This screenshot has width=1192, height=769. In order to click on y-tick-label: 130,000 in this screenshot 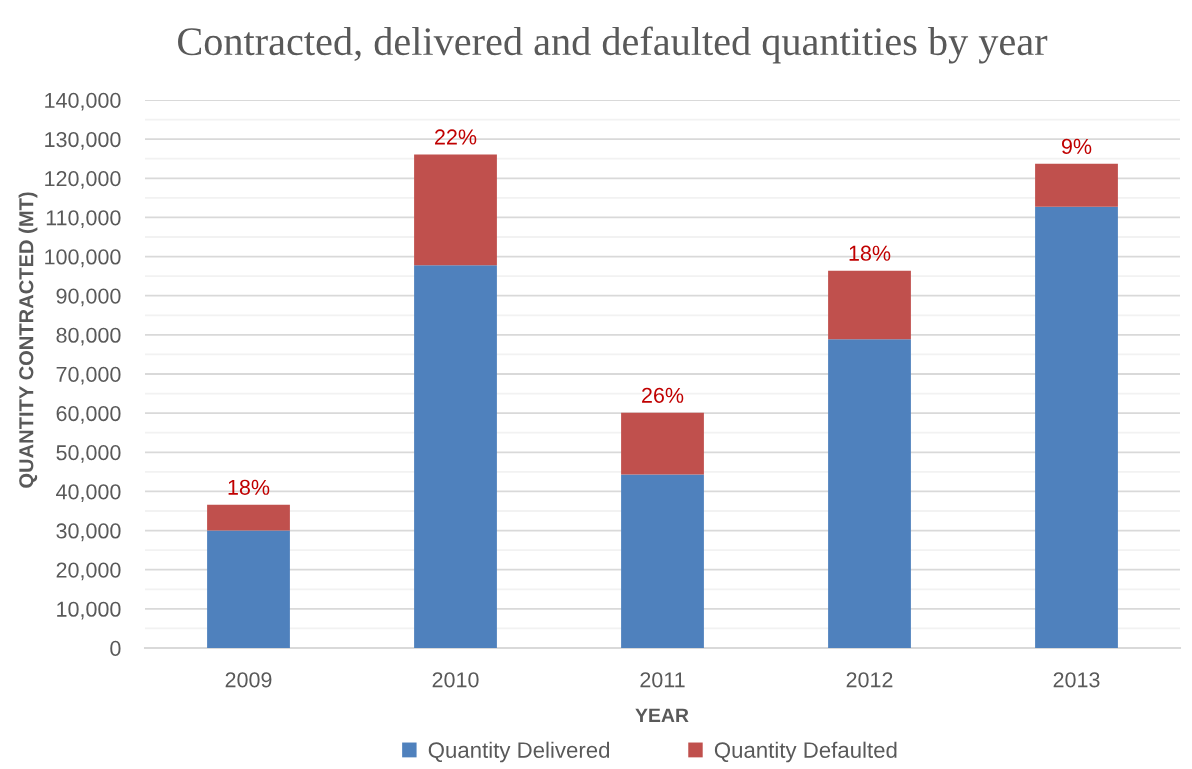, I will do `click(83, 140)`.